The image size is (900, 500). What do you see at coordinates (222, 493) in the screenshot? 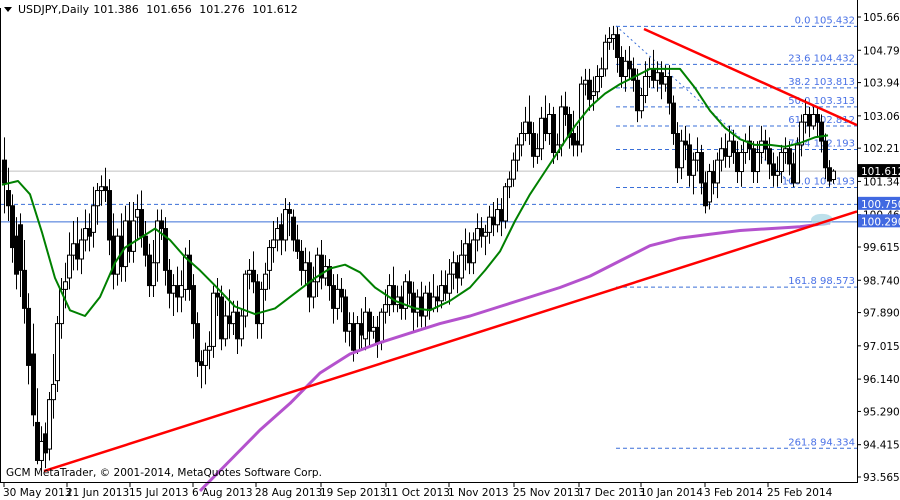
I see `time-tick-label: 6 Aug 2013` at bounding box center [222, 493].